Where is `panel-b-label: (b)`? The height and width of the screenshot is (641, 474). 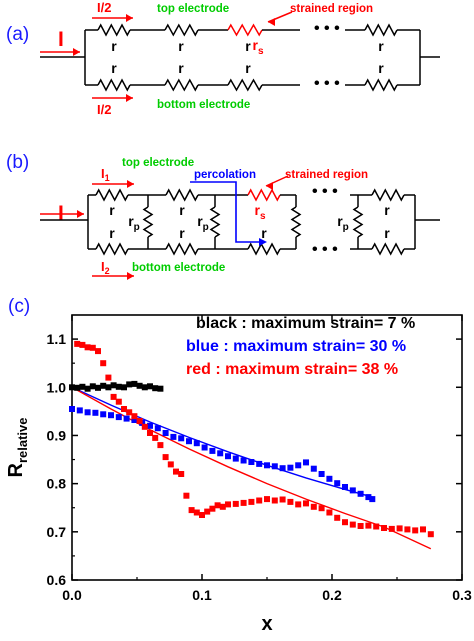 panel-b-label: (b) is located at coordinates (17, 162).